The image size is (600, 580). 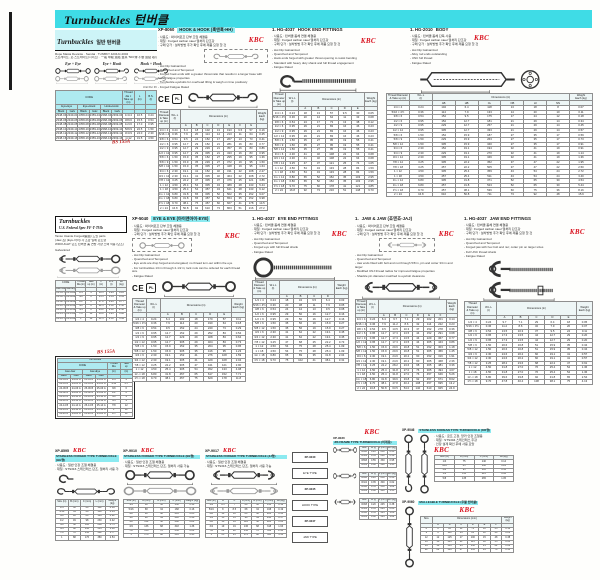 What do you see at coordinates (212, 451) in the screenshot?
I see `model-code: XP-9017` at bounding box center [212, 451].